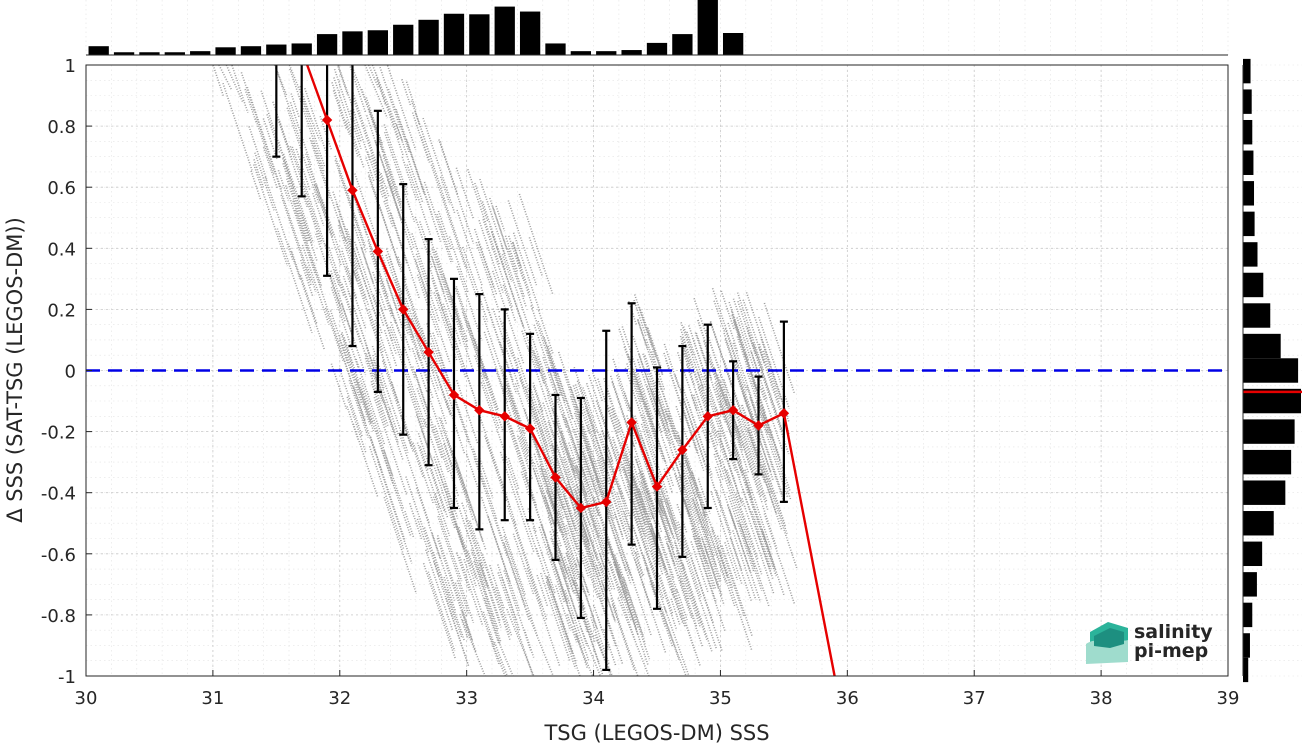  What do you see at coordinates (1228, 698) in the screenshot?
I see `x-tick-label: 39` at bounding box center [1228, 698].